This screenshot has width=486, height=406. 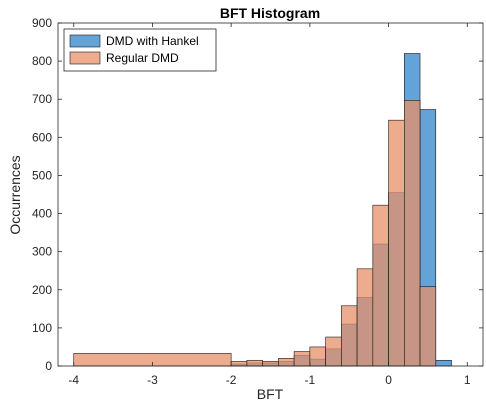 What do you see at coordinates (142, 58) in the screenshot?
I see `legend-label-1: Regular DMD` at bounding box center [142, 58].